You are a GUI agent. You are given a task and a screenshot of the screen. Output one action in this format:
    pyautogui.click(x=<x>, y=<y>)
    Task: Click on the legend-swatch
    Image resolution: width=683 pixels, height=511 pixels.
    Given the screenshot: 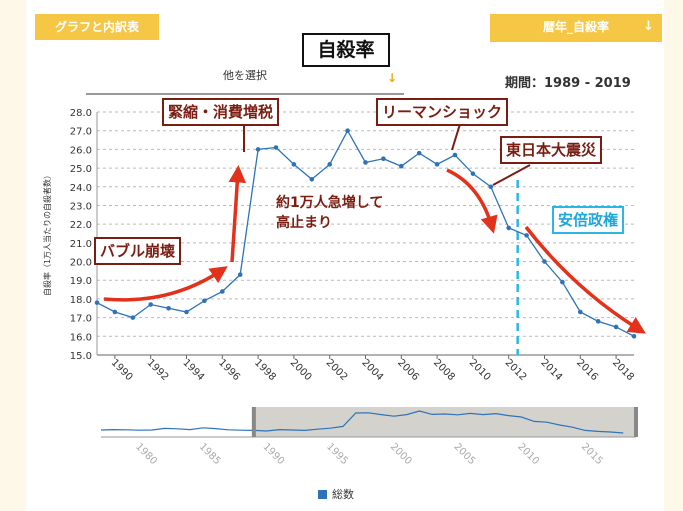 What is the action you would take?
    pyautogui.click(x=322, y=494)
    